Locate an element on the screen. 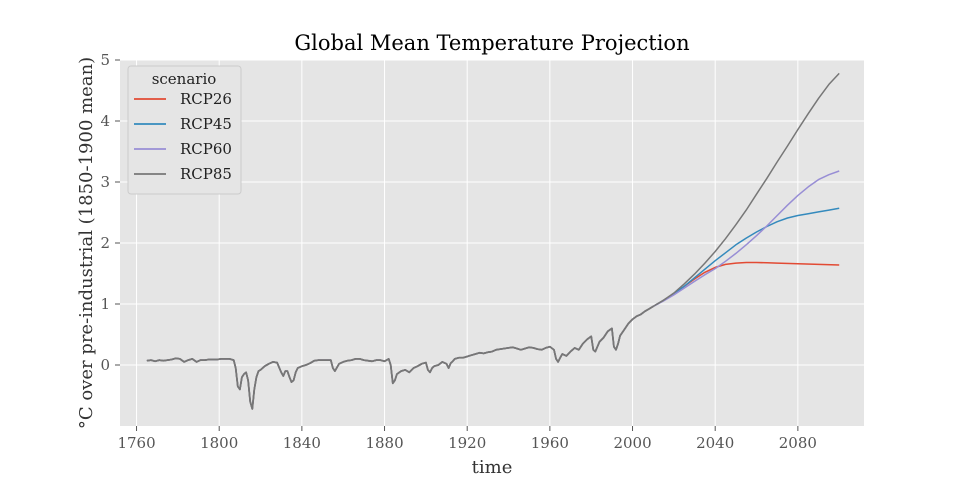 This screenshot has width=960, height=480. x-tick-label: 1840 is located at coordinates (302, 443).